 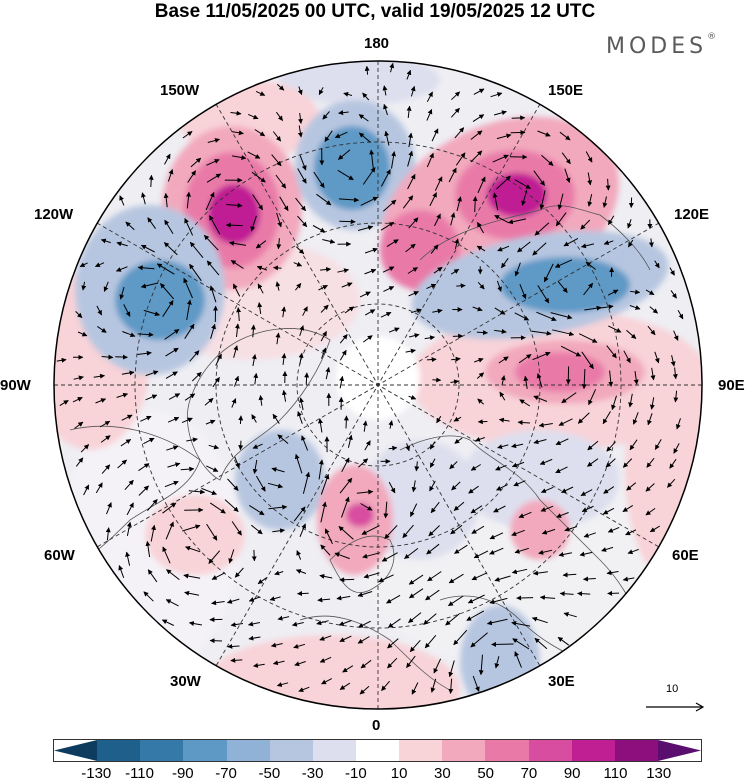 What do you see at coordinates (226, 773) in the screenshot?
I see `colorbar-label: -70` at bounding box center [226, 773].